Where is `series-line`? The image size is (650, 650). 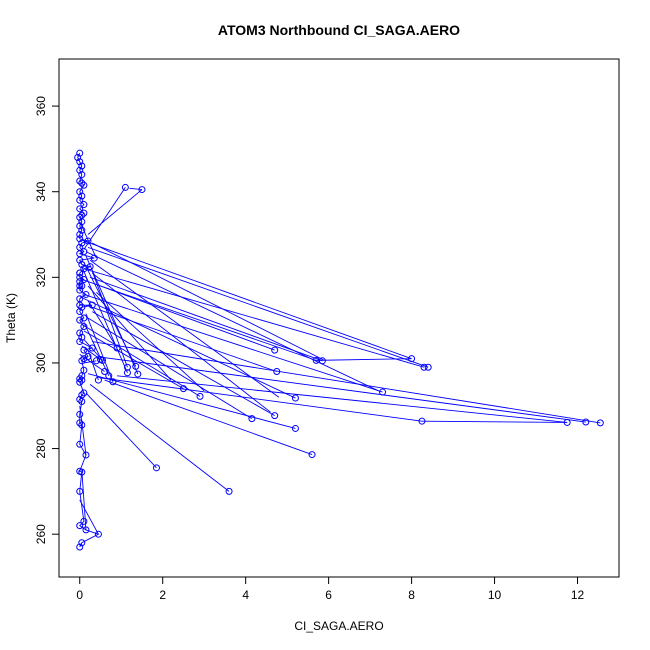
series-line is located at coordinates (88, 350).